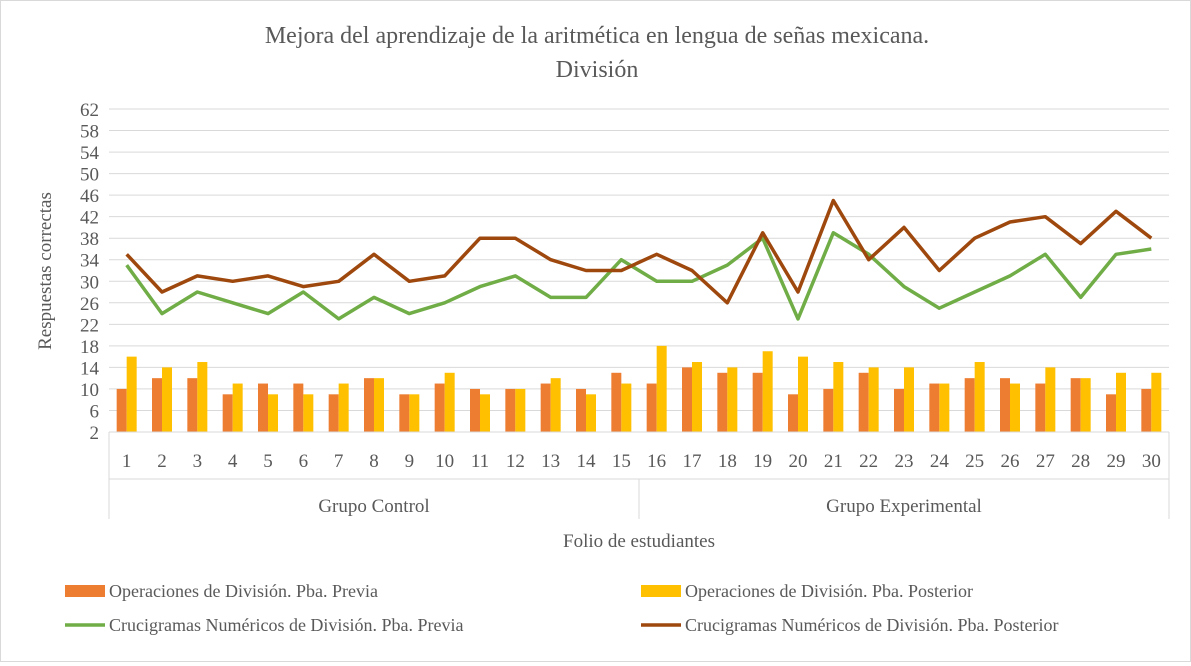 This screenshot has width=1191, height=666. I want to click on x-tick-label: 12, so click(515, 461).